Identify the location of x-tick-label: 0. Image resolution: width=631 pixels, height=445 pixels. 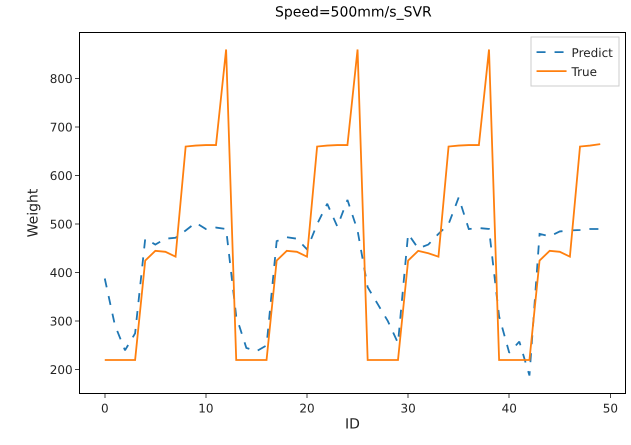
(104, 408).